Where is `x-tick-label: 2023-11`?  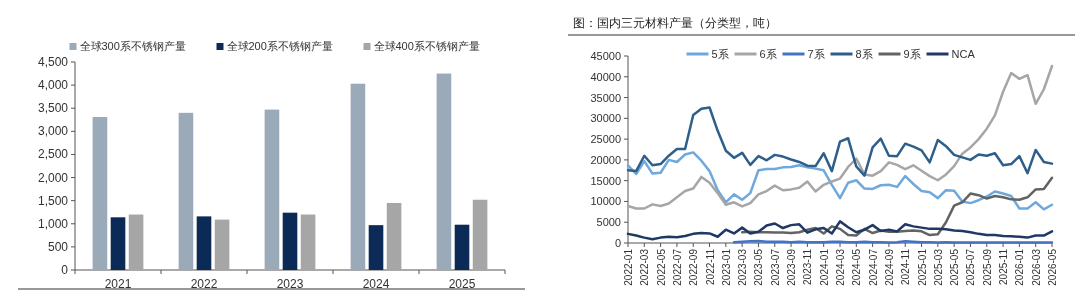
x-tick-label: 2023-11 is located at coordinates (808, 266).